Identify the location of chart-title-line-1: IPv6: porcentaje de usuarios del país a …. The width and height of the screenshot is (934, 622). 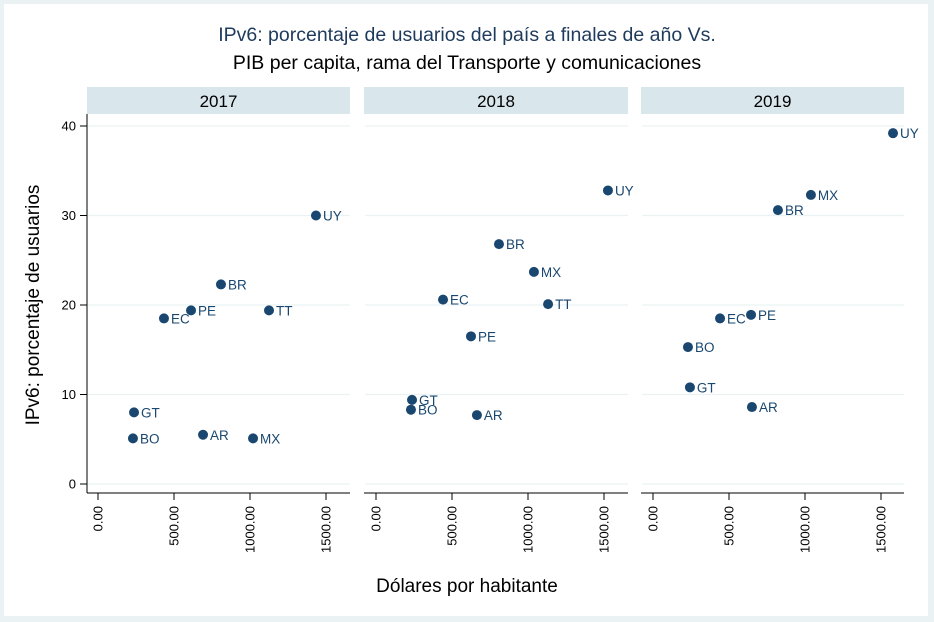
(467, 35).